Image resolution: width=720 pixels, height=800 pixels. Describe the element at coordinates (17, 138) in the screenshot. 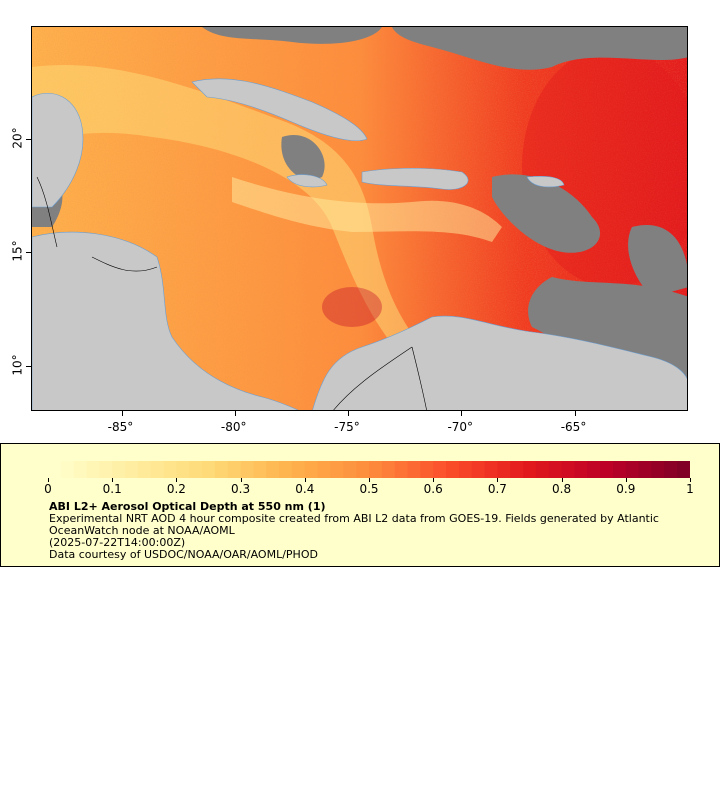

I see `lat-tick-label: 20°` at that location.